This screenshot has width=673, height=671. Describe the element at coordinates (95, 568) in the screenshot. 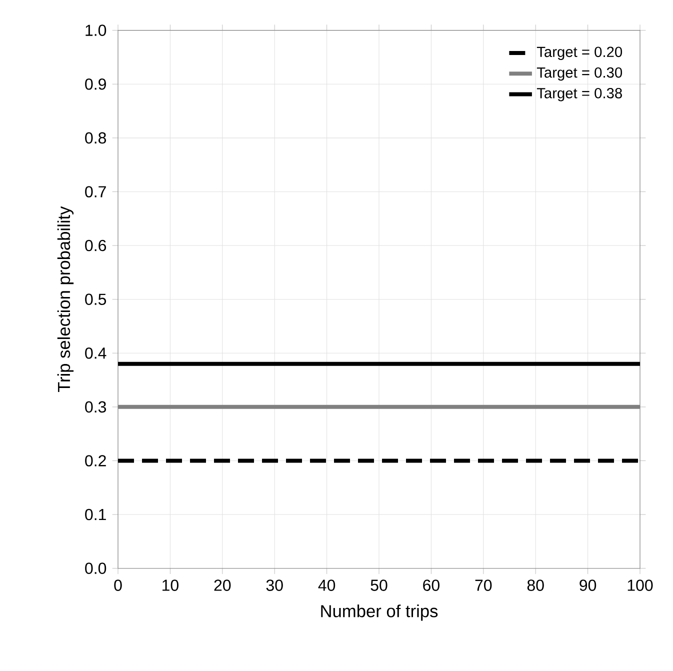

I see `y-tick-label: 0.0` at that location.